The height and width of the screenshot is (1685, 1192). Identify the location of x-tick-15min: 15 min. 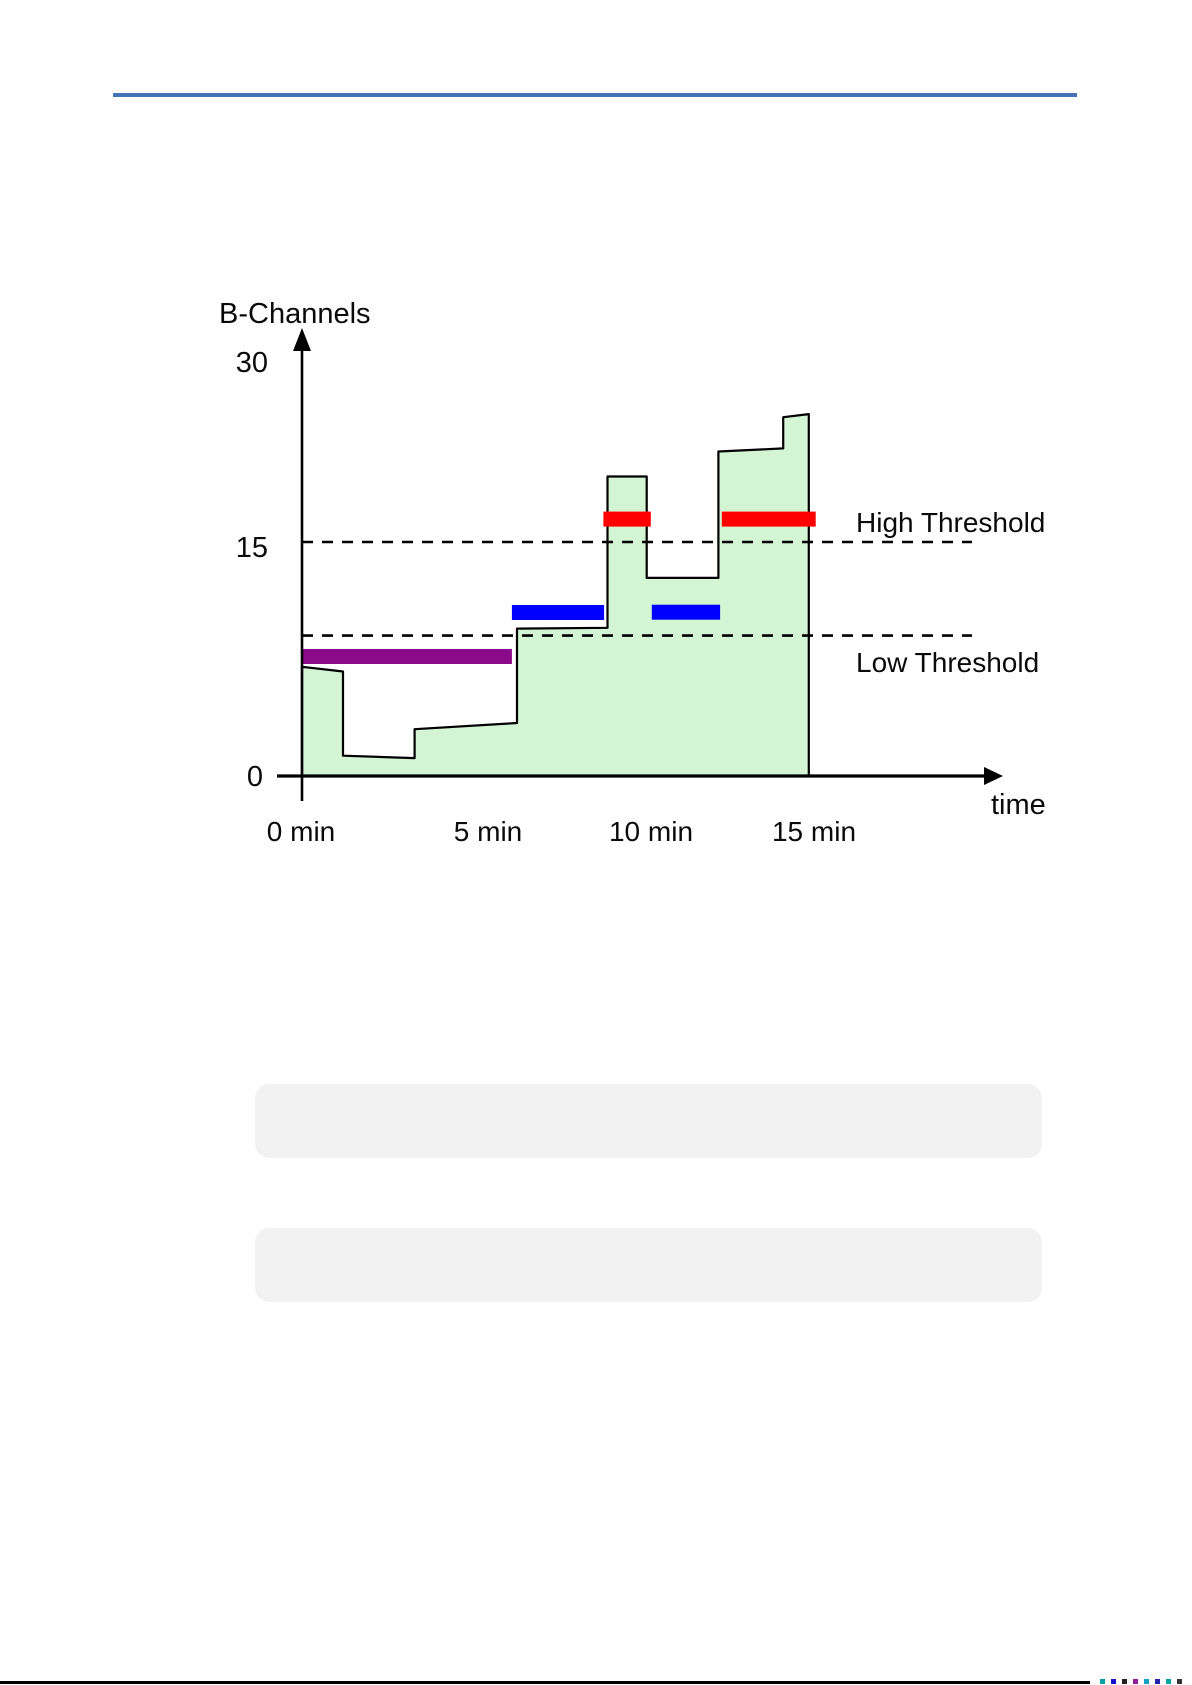
(814, 831).